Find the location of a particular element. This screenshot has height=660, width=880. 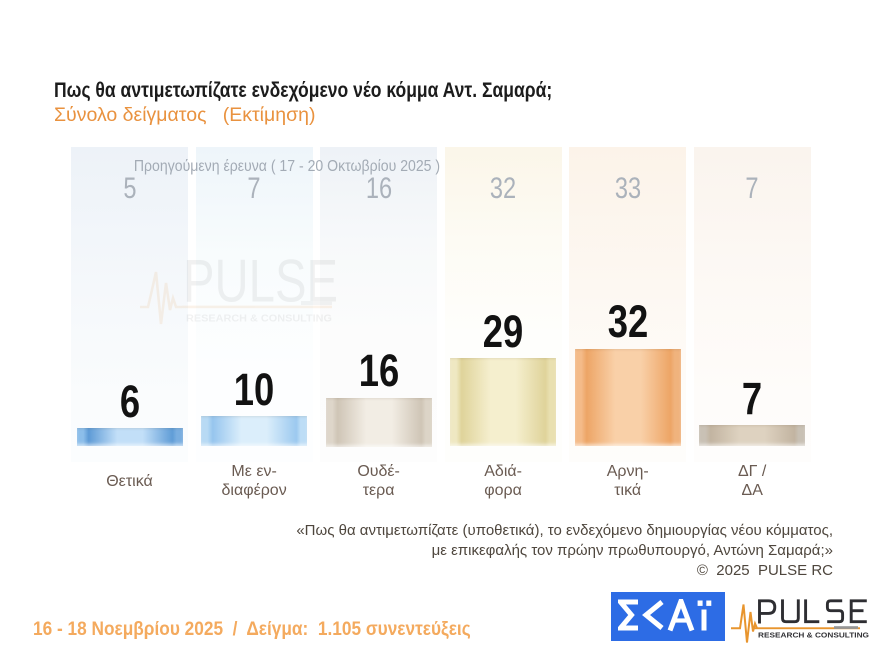

svg-text: PULSE is located at coordinates (260, 281).